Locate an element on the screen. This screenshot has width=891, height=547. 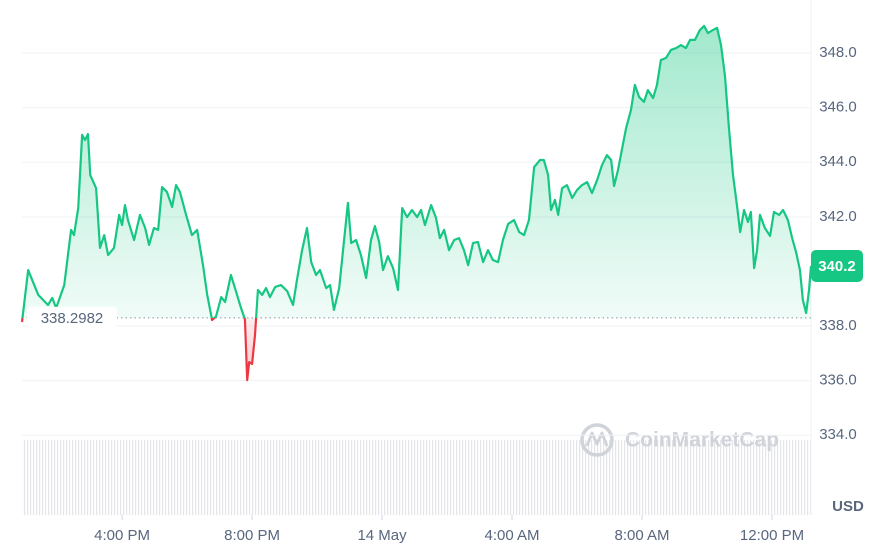
x-tick-label: 8:00 AM is located at coordinates (641, 535).